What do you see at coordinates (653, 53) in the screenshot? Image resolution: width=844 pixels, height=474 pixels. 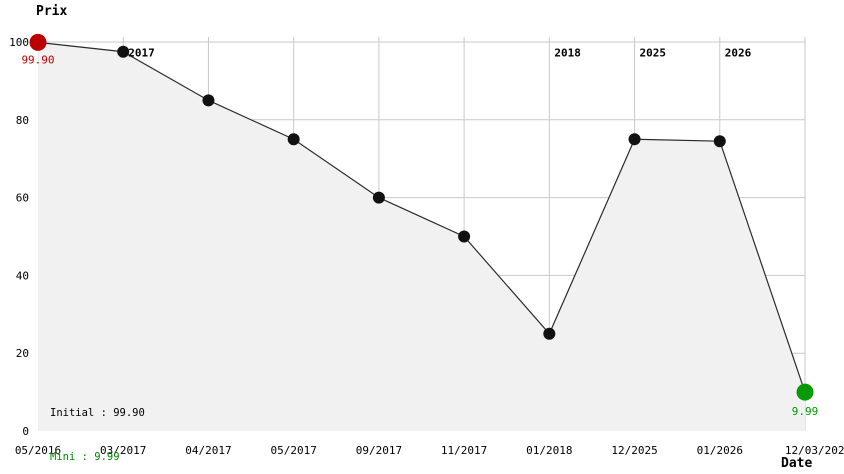 I see `year-label: 2025` at bounding box center [653, 53].